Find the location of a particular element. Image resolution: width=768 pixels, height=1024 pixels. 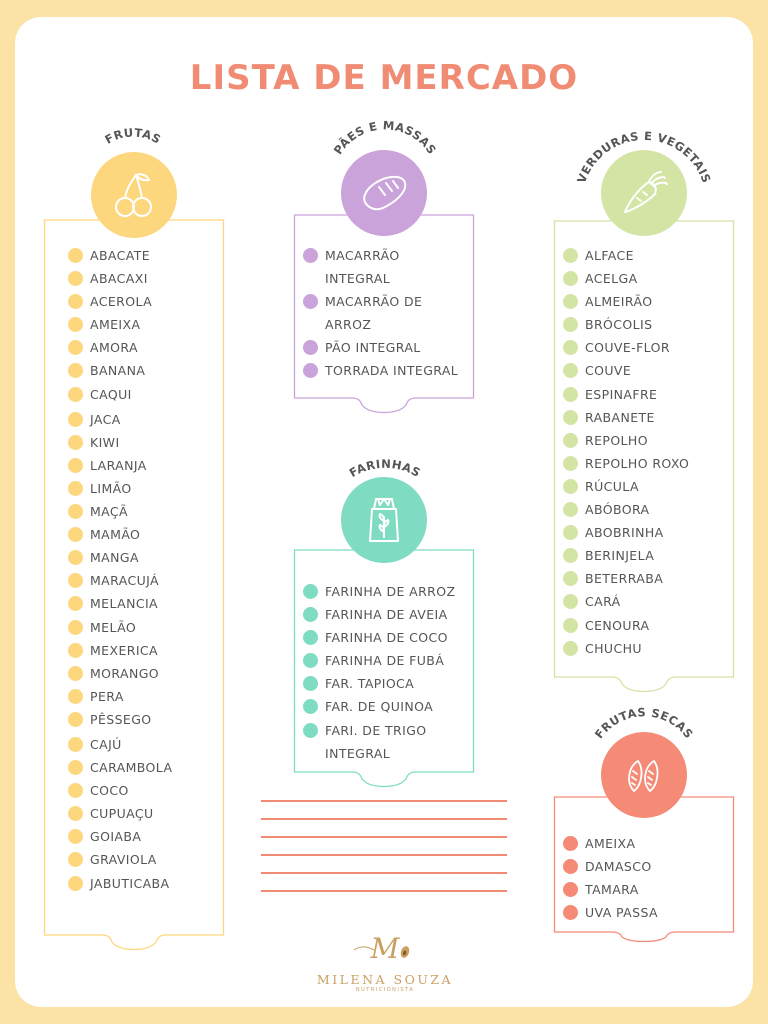

brand-logo: M MILENA SOUZA NUTRICIONISTA is located at coordinates (385, 961).